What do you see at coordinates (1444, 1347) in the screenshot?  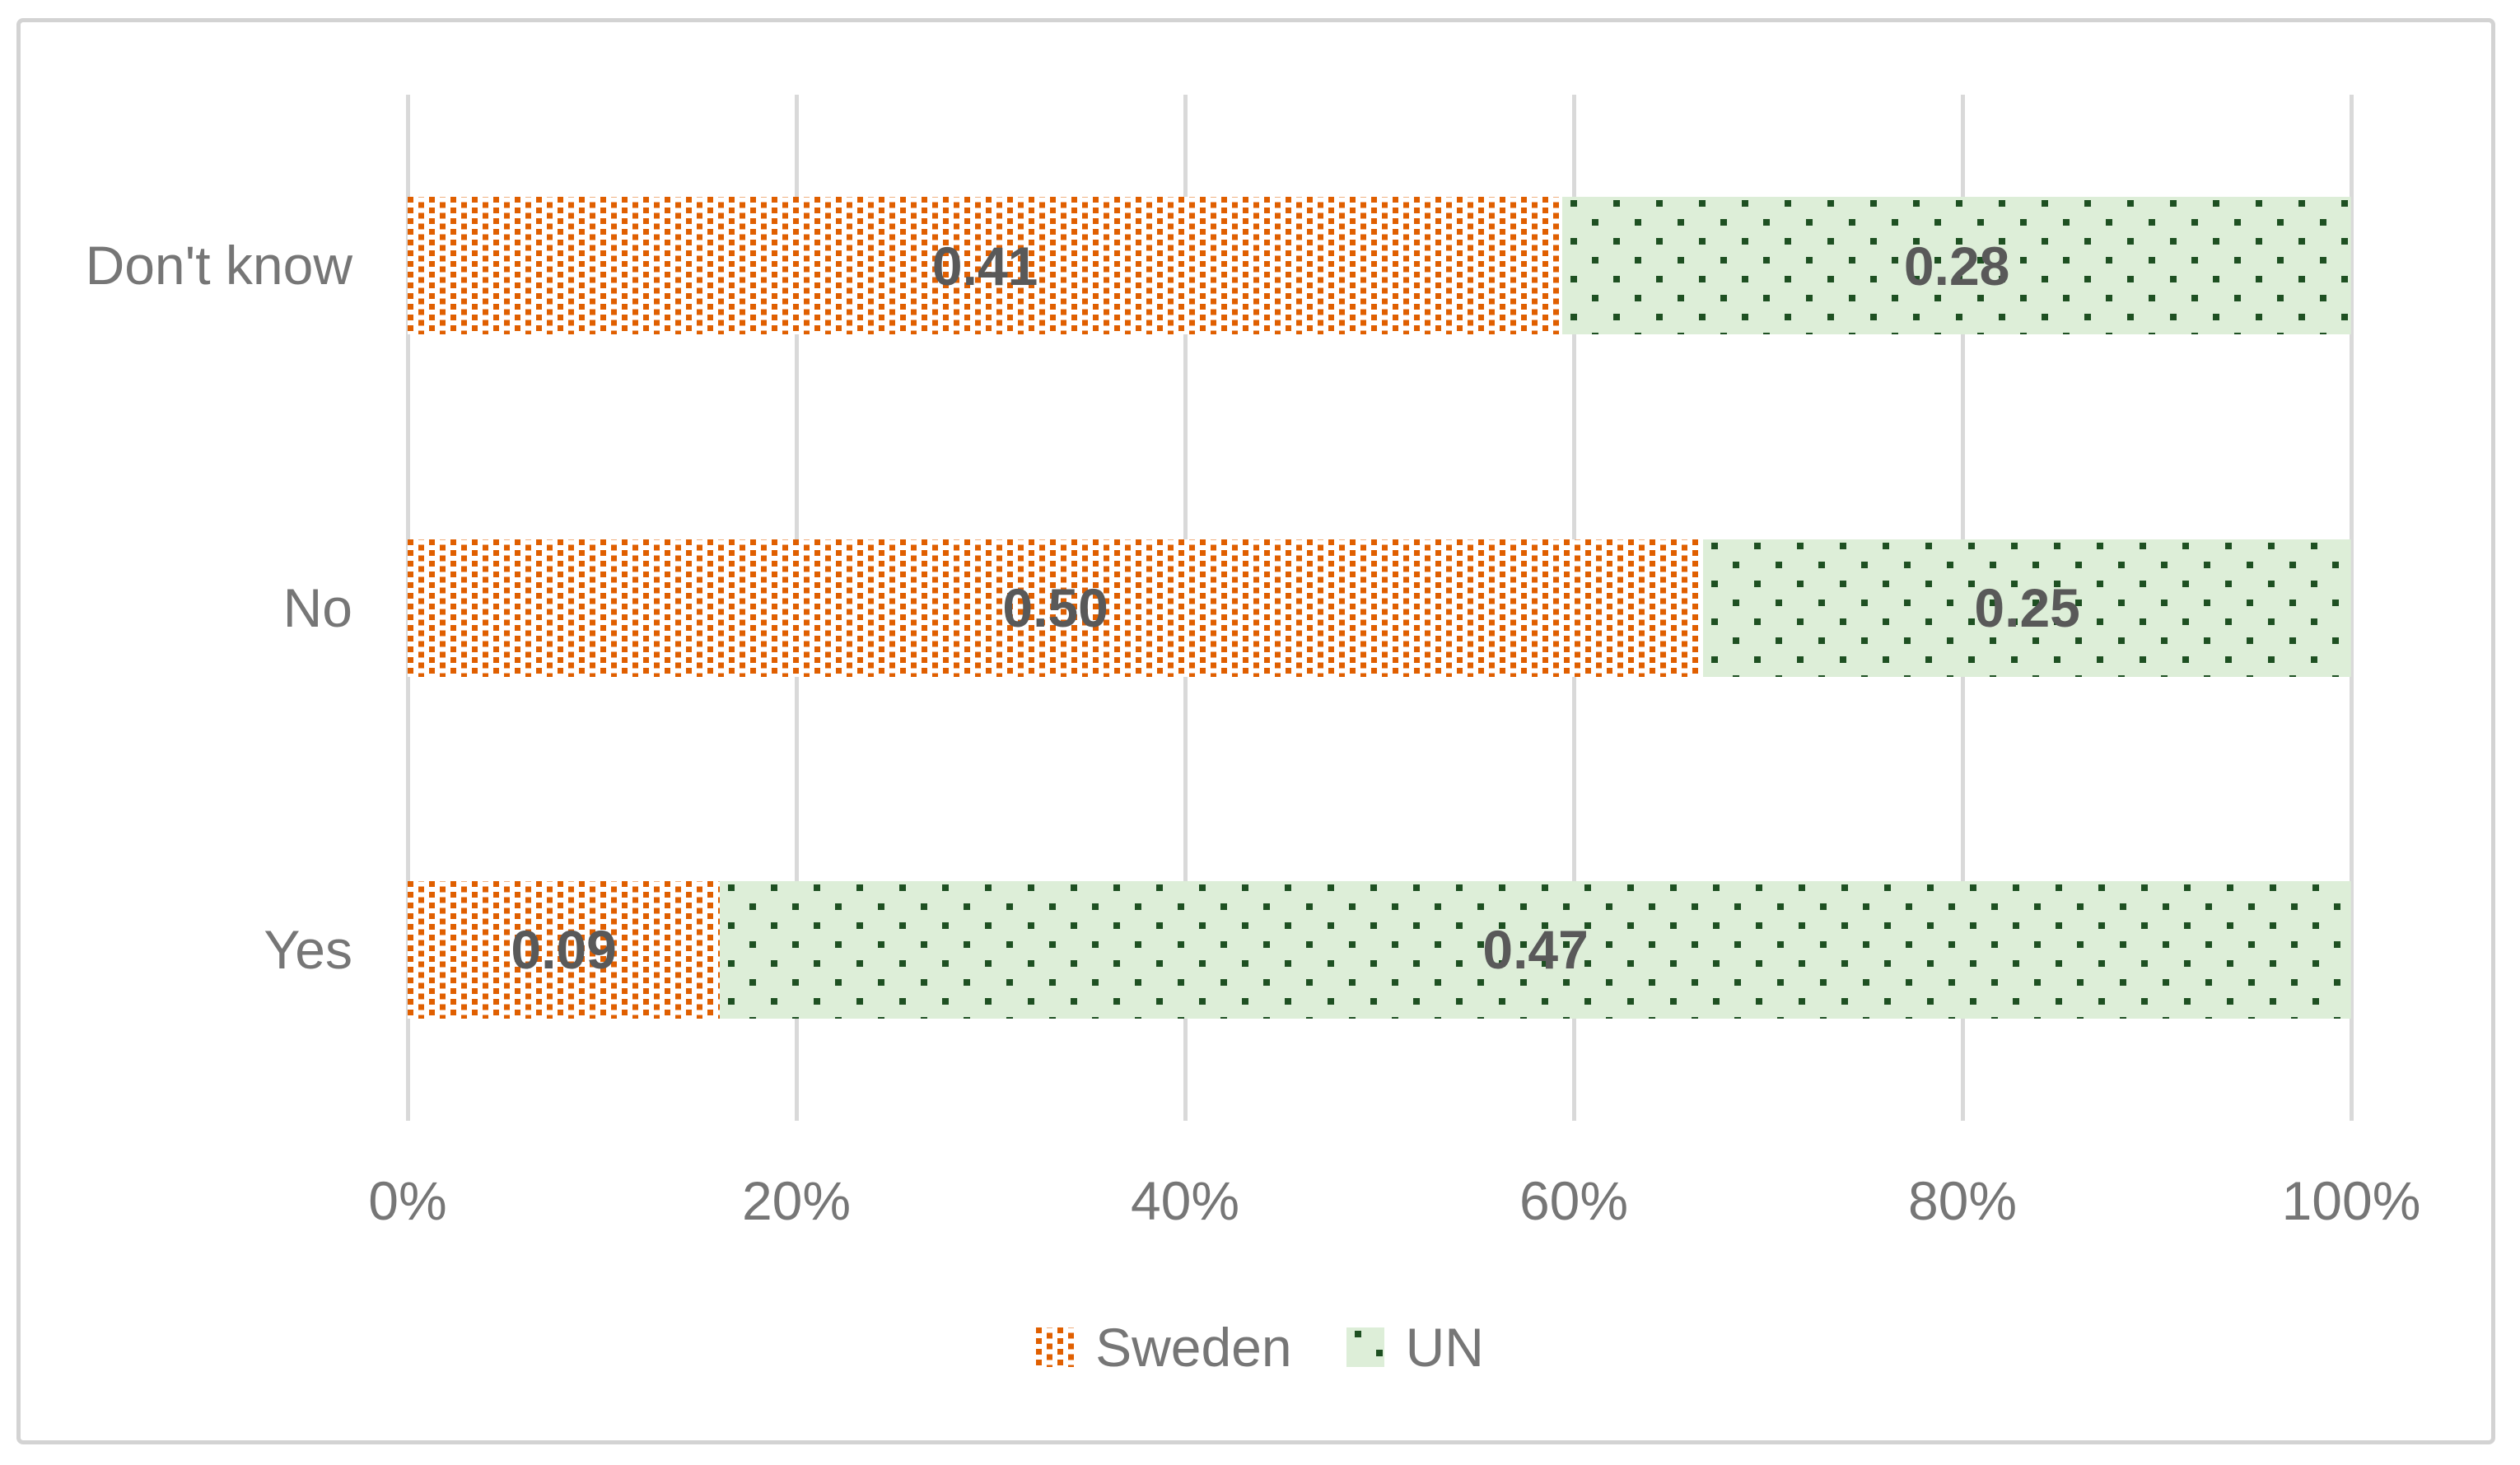 I see `legend-label-un: UN` at bounding box center [1444, 1347].